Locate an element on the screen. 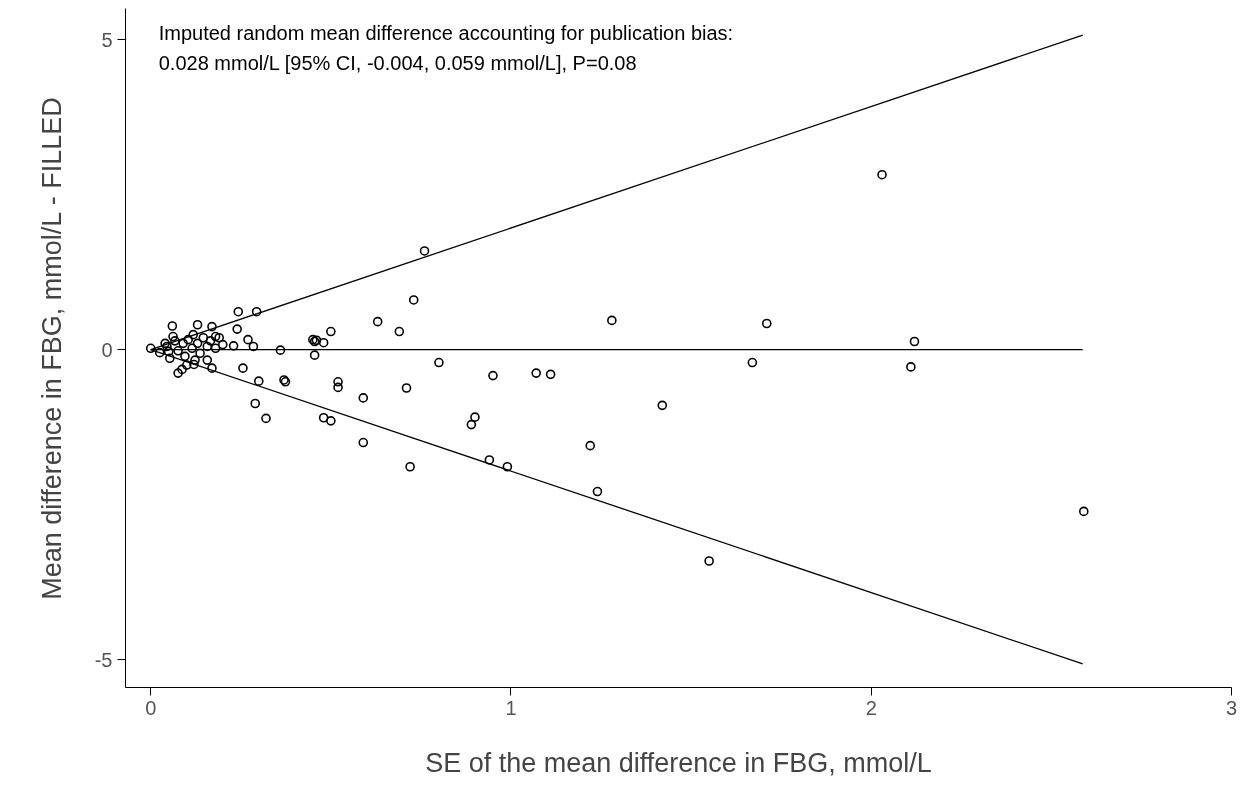 This screenshot has height=797, width=1243. y-tick-label: 0 is located at coordinates (107, 349).